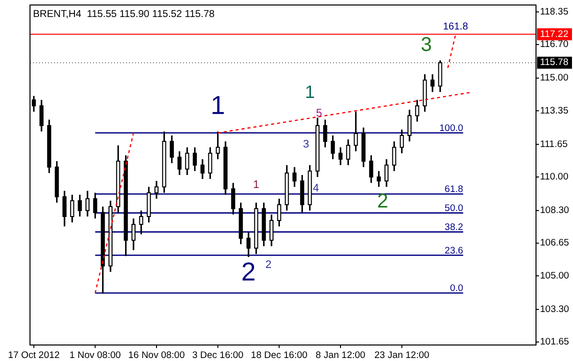 The image size is (573, 361). I want to click on y-tick-label: 111.65, so click(554, 144).